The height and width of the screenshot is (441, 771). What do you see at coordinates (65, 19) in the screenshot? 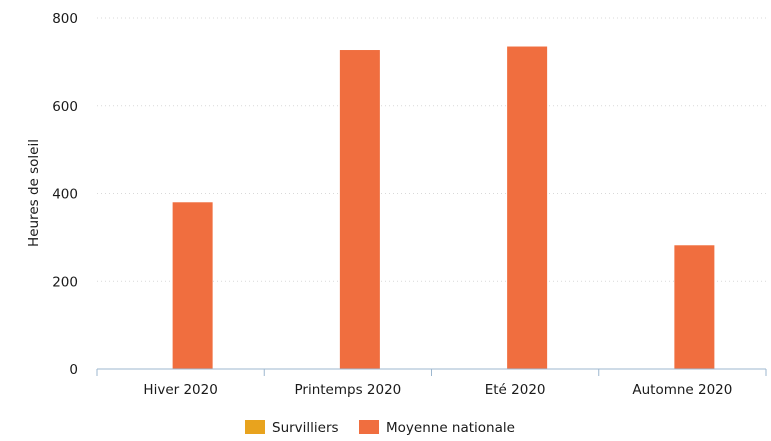
I see `y-tick-label: 800` at bounding box center [65, 19].